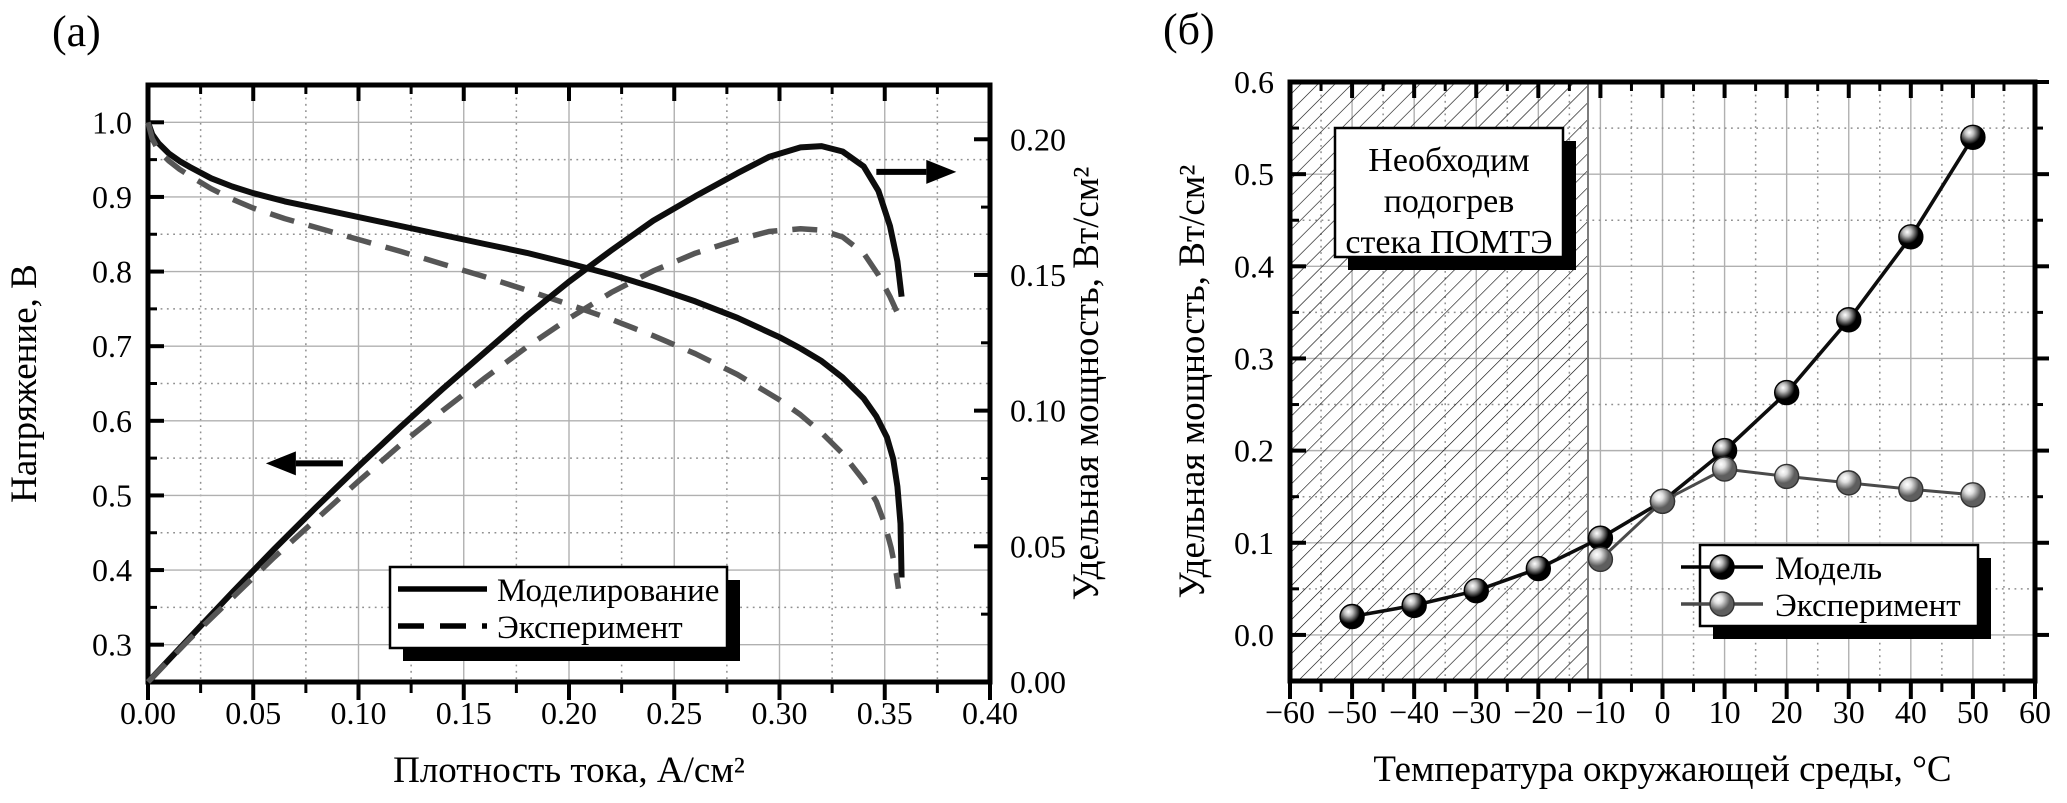 The width and height of the screenshot is (2067, 803). What do you see at coordinates (253, 713) in the screenshot?
I see `x-tick-label: 0.05` at bounding box center [253, 713].